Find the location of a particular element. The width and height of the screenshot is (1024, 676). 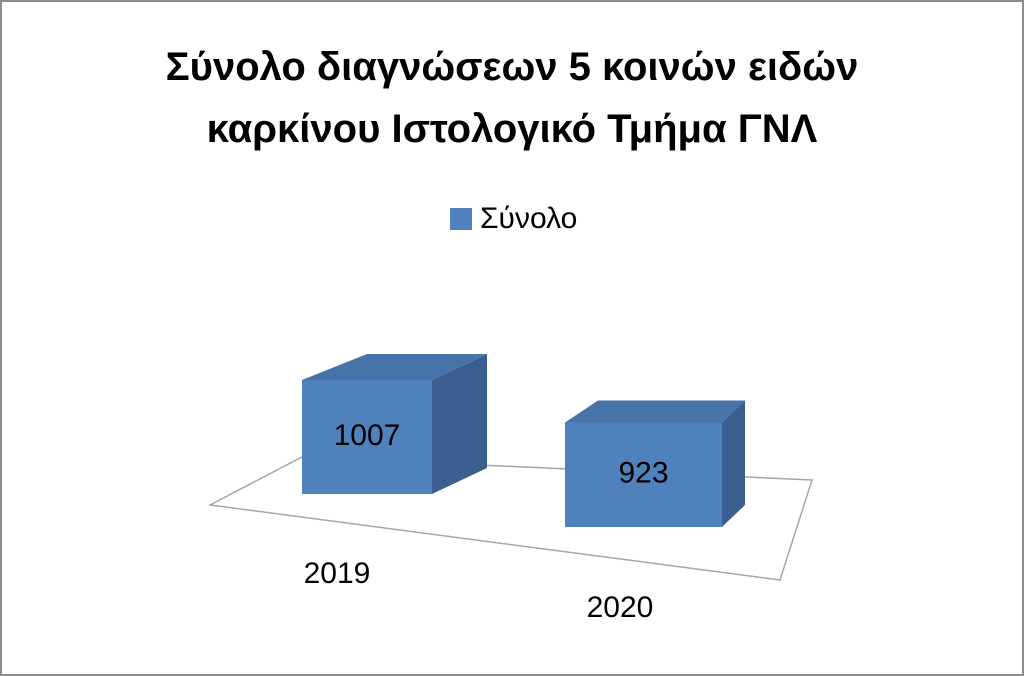

floor is located at coordinates (510, 518).